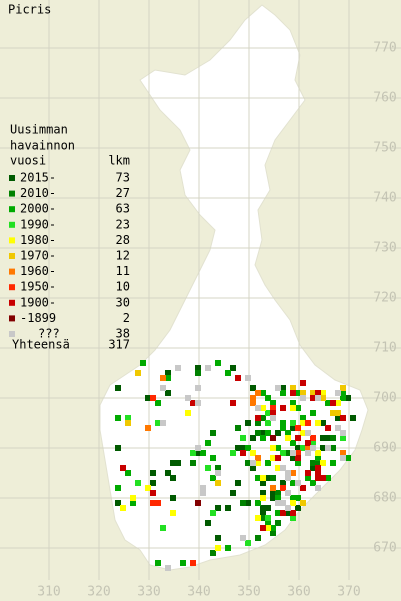  Describe the element at coordinates (384, 248) in the screenshot. I see `y-tick-label: 730` at that location.